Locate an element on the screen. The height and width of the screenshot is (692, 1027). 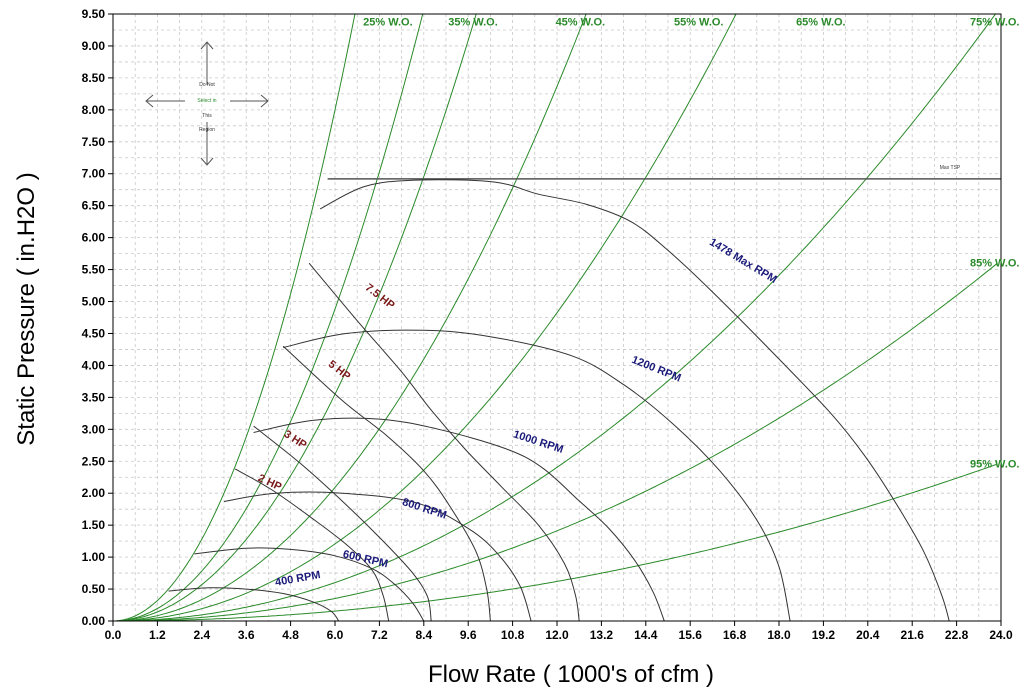
wide-open-label: 45% W.O. is located at coordinates (581, 23).